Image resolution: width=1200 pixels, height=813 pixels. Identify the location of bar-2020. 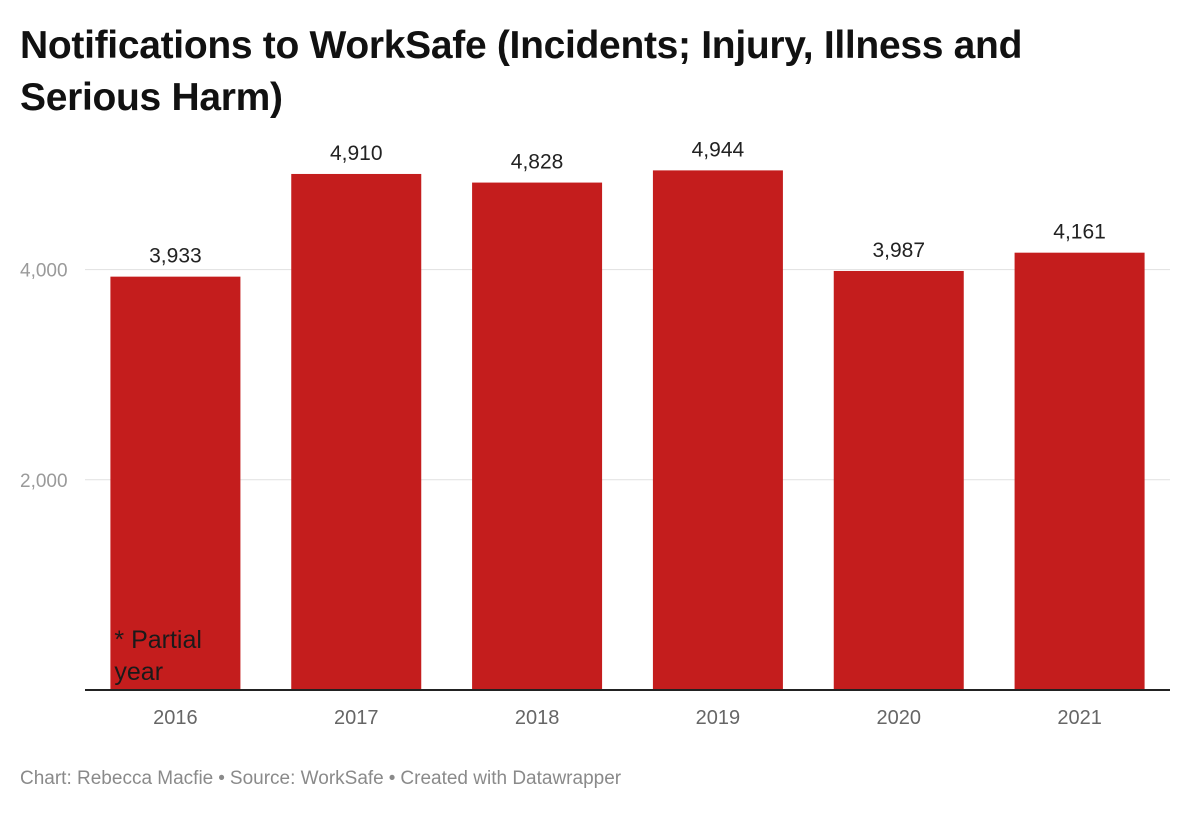
(898, 480).